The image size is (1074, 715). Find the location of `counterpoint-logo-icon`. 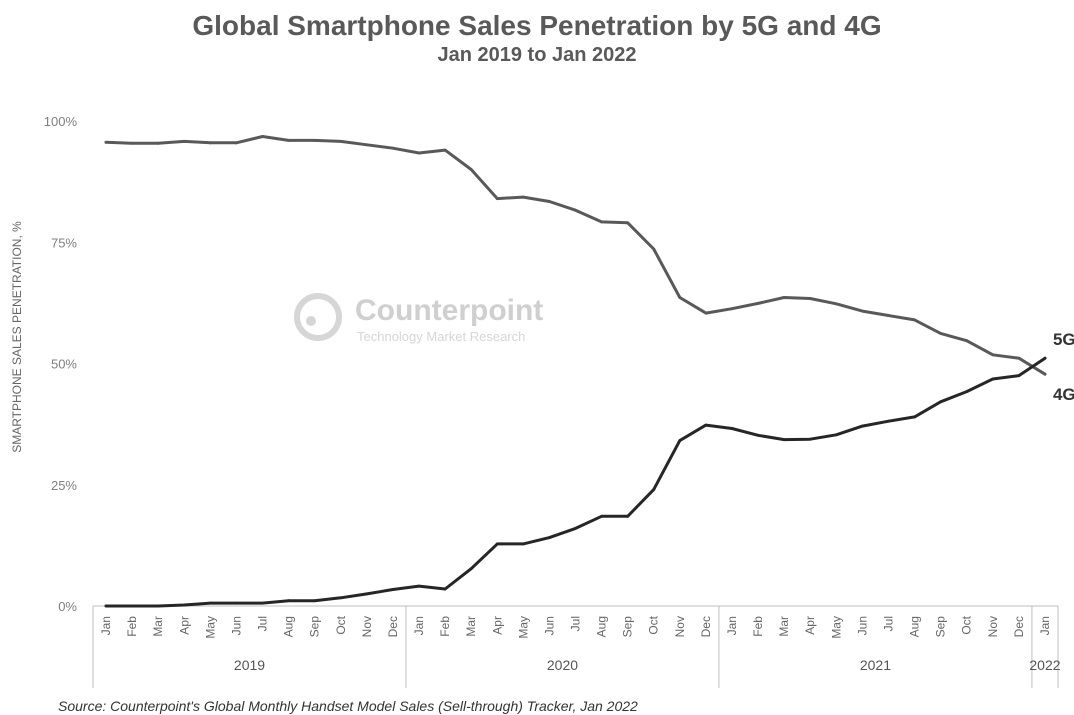

counterpoint-logo-icon is located at coordinates (318, 317).